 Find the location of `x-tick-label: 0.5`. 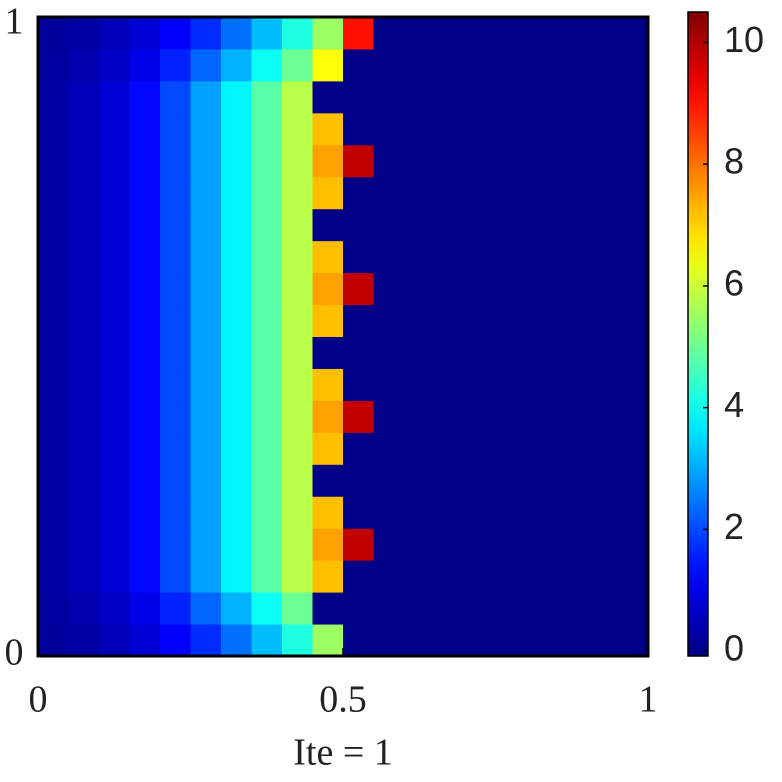

x-tick-label: 0.5 is located at coordinates (343, 700).